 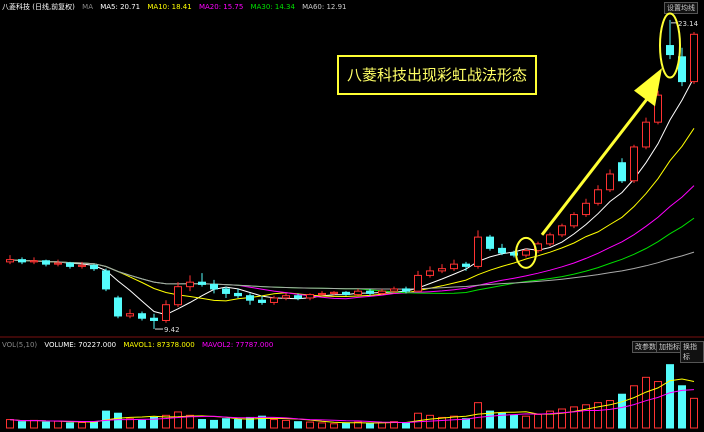 What do you see at coordinates (352, 406) in the screenshot?
I see `mavol10-line` at bounding box center [352, 406].